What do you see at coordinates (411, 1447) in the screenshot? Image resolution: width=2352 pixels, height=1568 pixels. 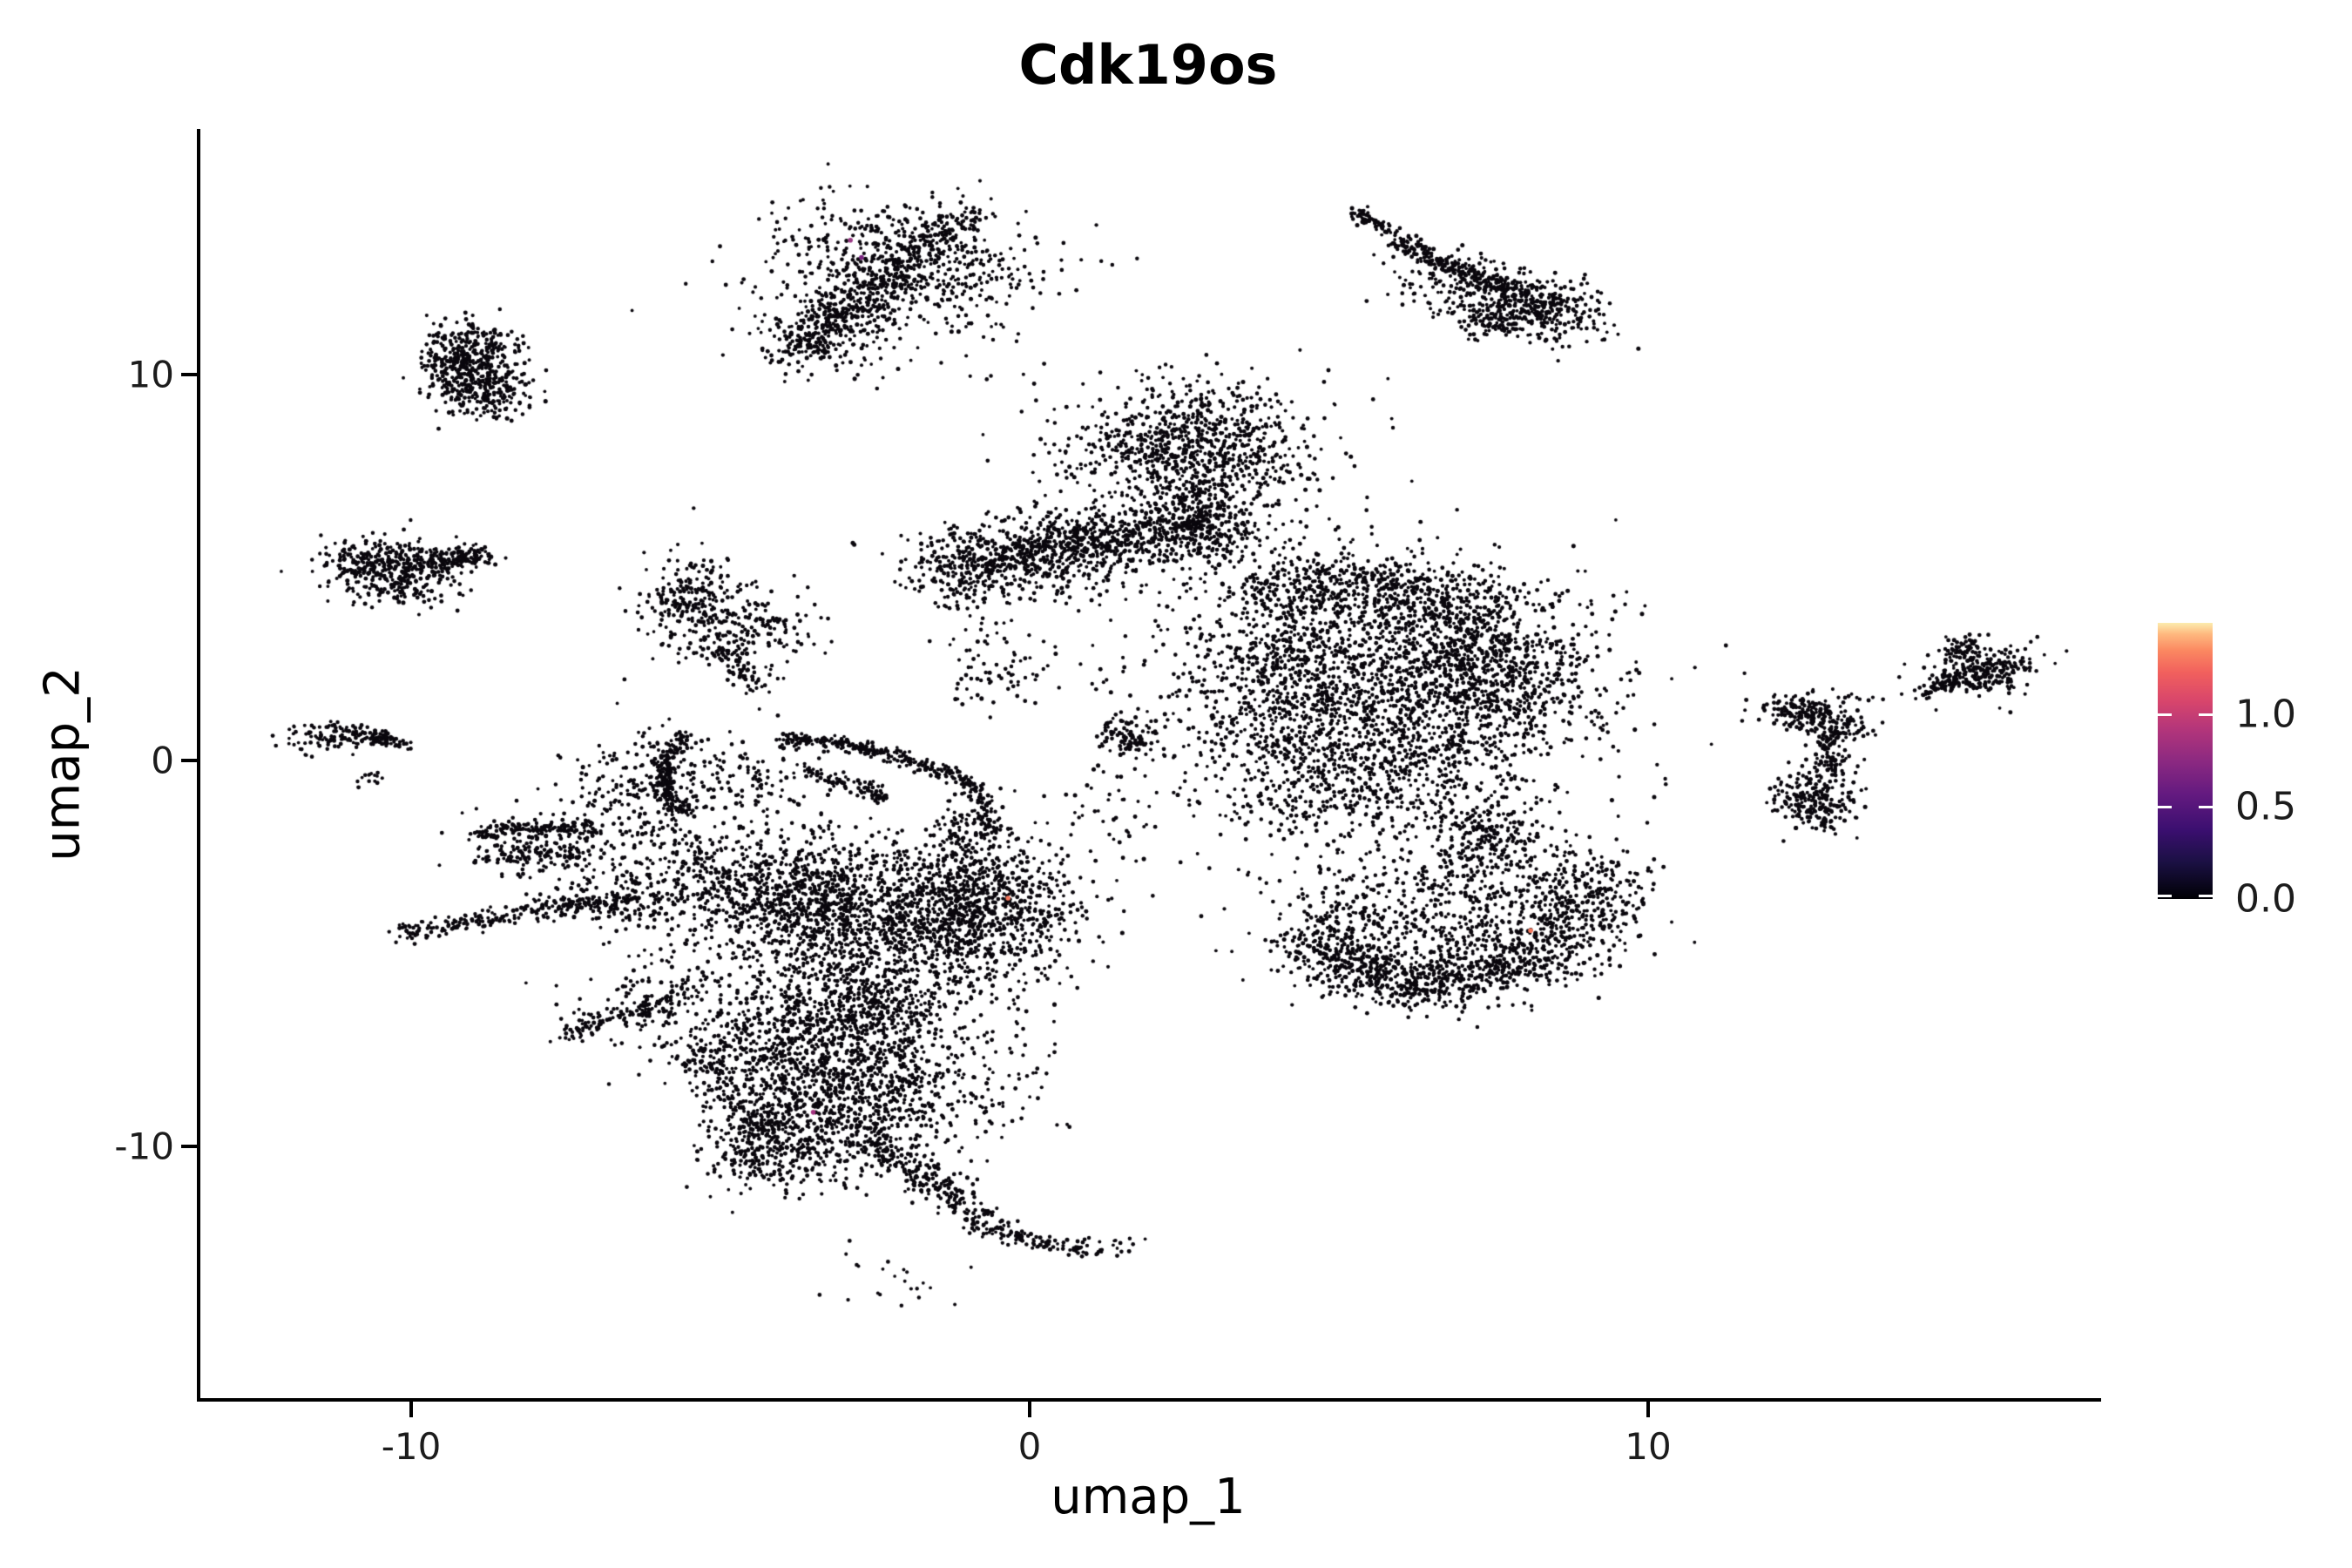 I see `x-tick-label: -10` at bounding box center [411, 1447].